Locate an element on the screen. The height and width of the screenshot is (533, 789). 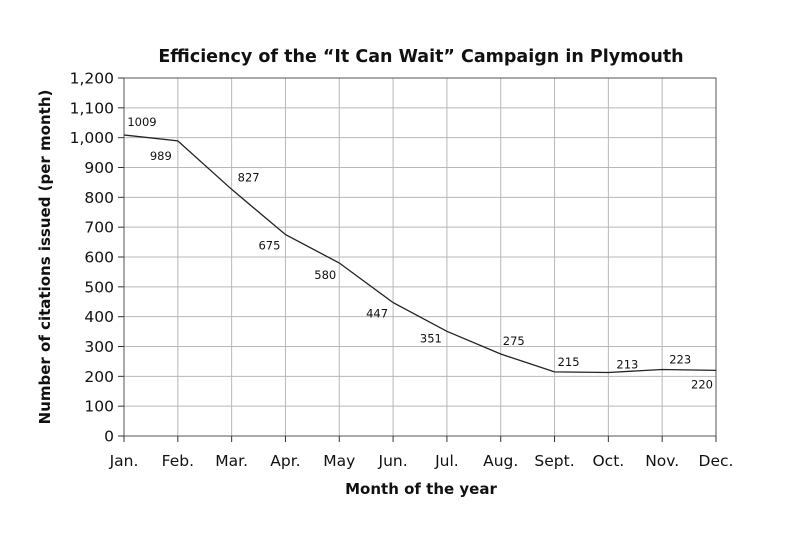
y-tick-label: 900 is located at coordinates (99, 168).